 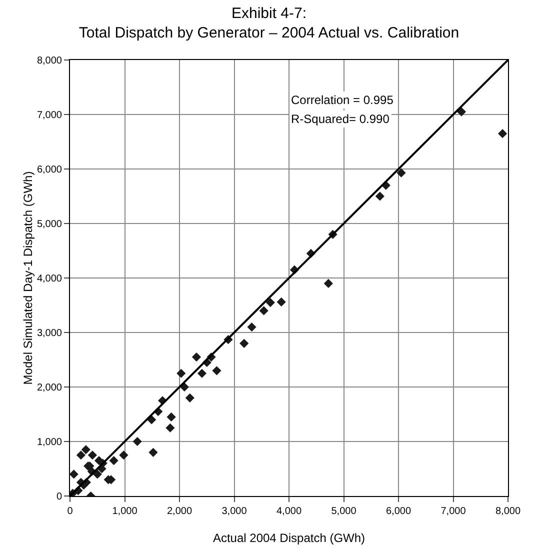 What do you see at coordinates (269, 13) in the screenshot?
I see `chart-title: Exhibit 4-7:` at bounding box center [269, 13].